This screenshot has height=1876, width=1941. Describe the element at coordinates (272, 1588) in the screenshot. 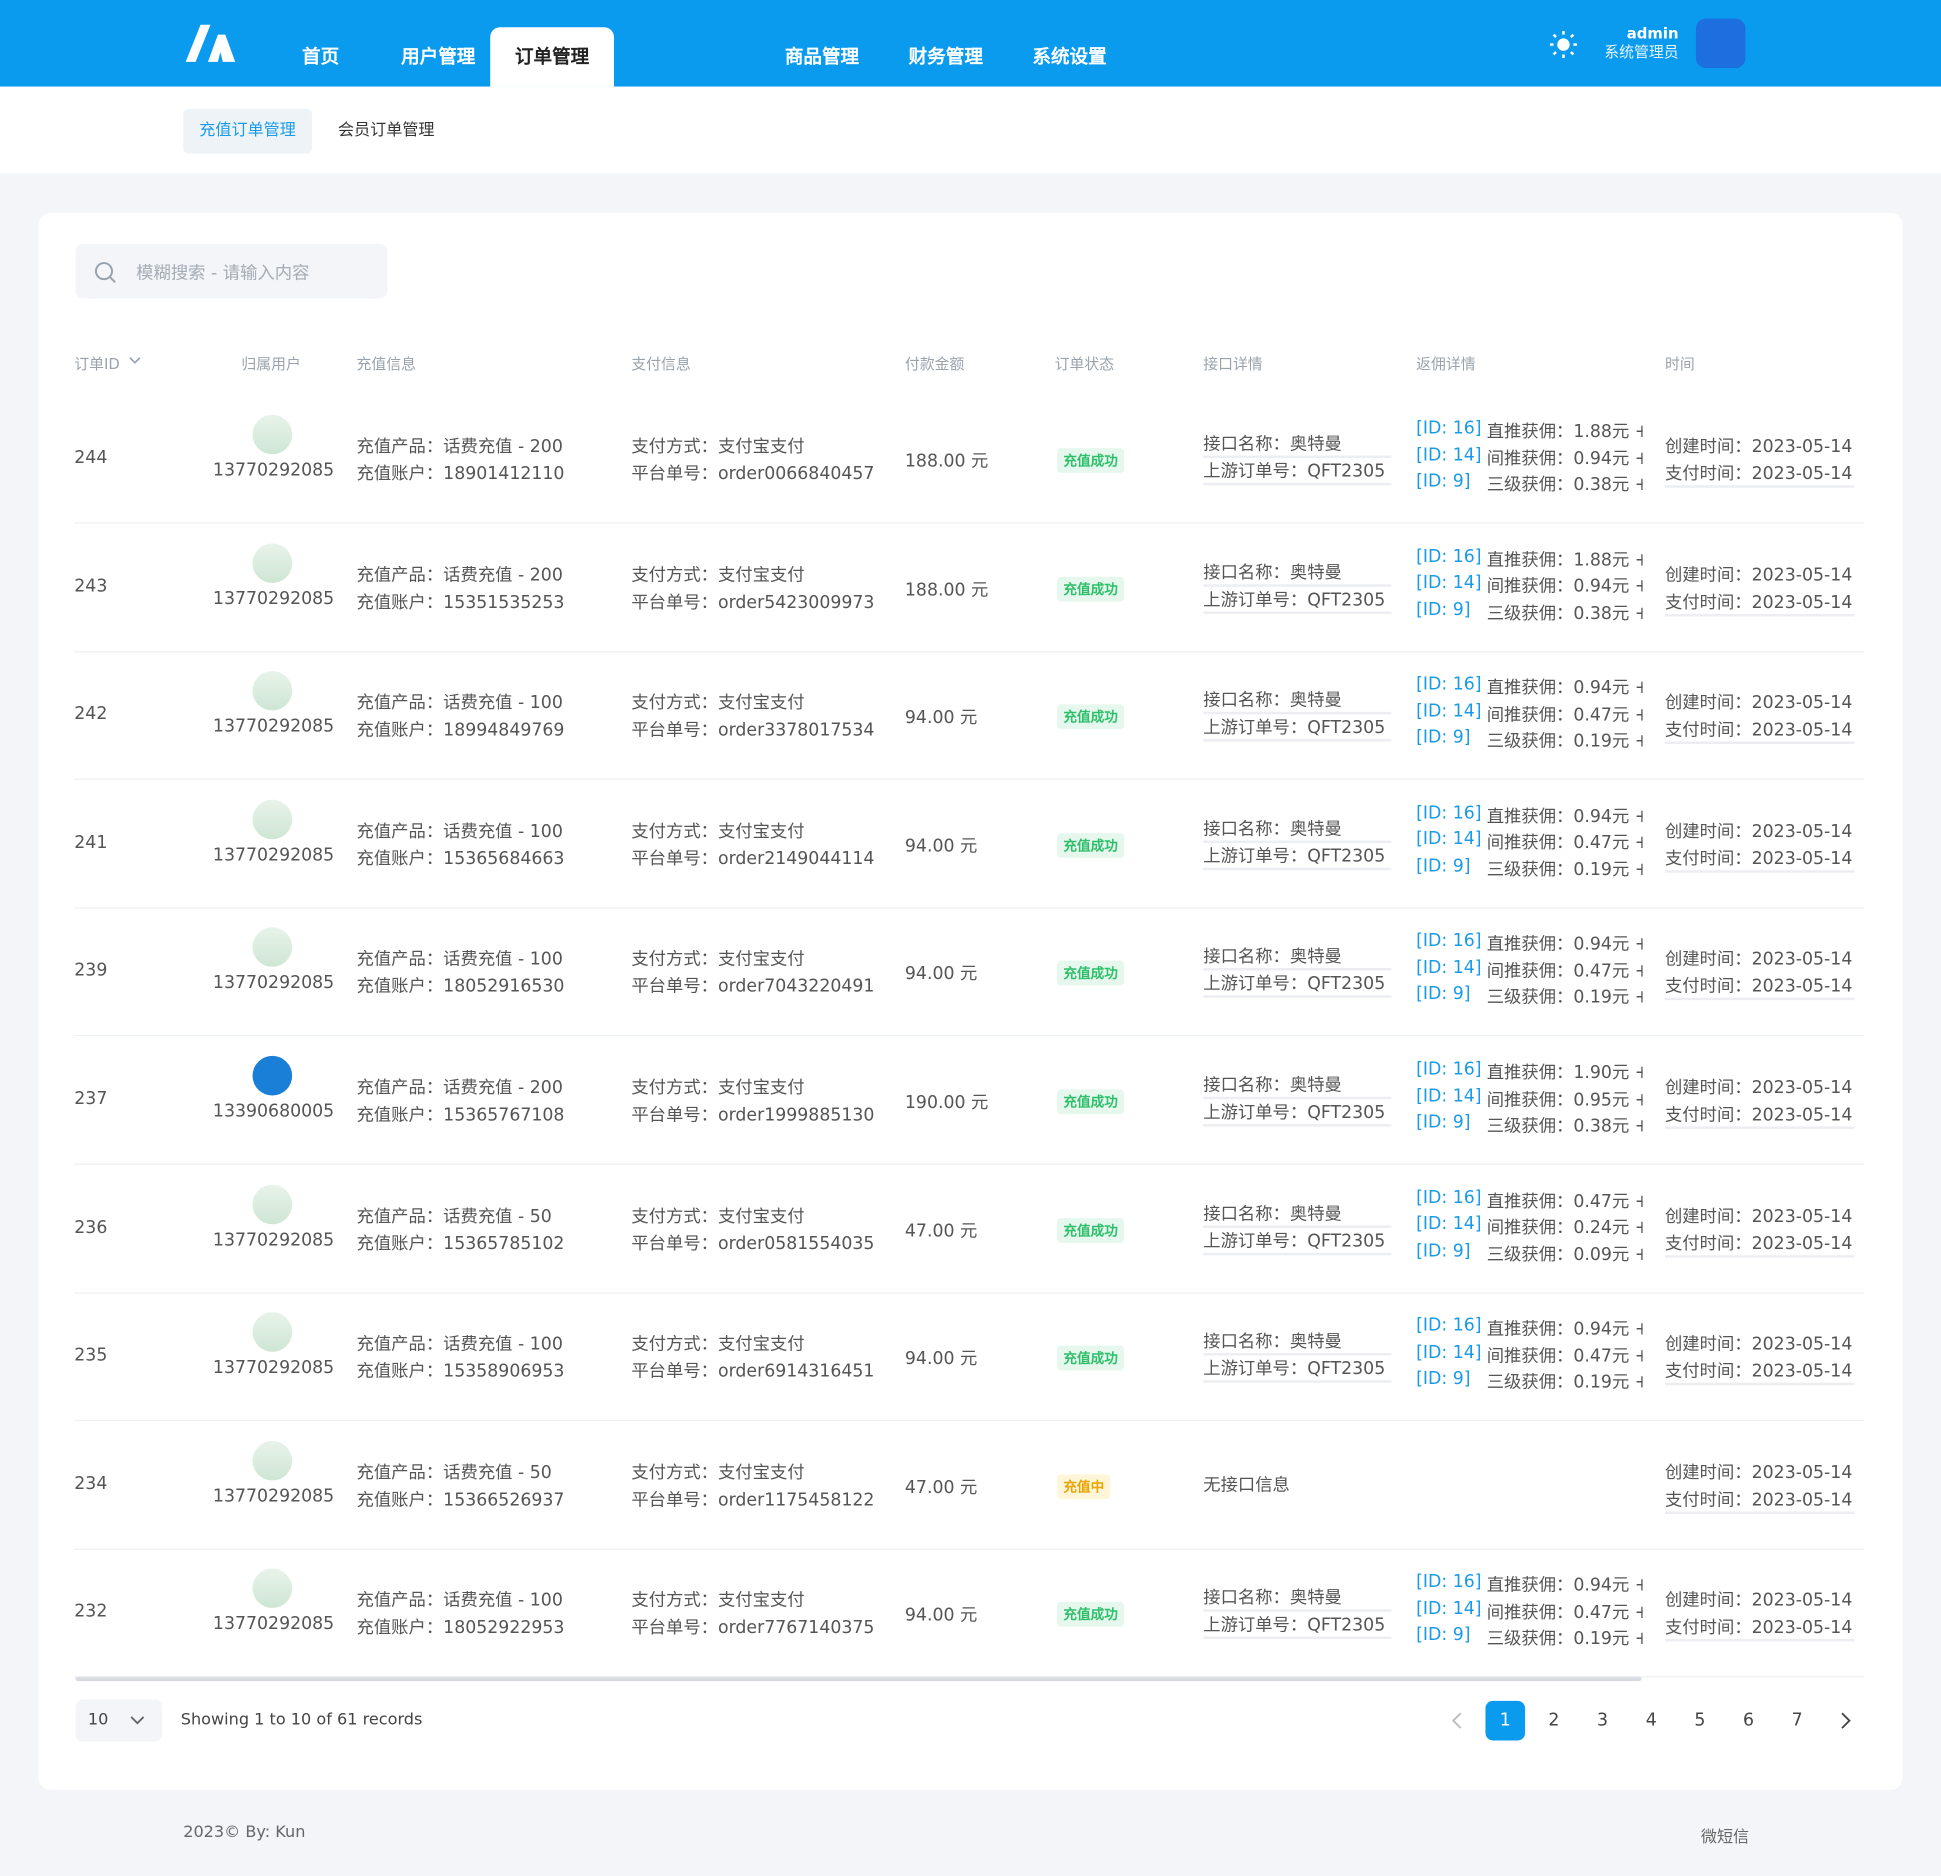

I see `user-avatar` at that location.